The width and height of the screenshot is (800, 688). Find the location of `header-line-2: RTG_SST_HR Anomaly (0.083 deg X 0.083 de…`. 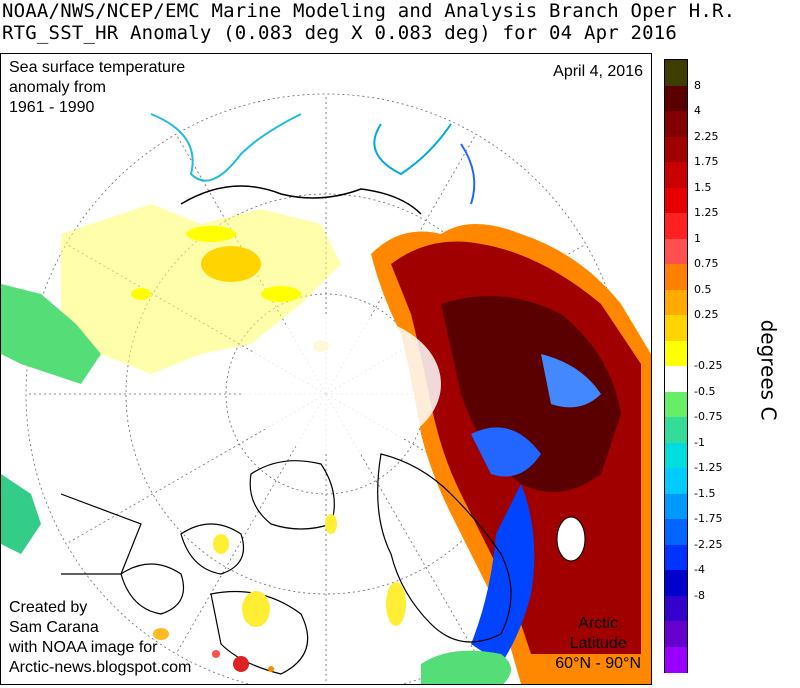

header-line-2: RTG_SST_HR Anomaly (0.083 deg X 0.083 de… is located at coordinates (340, 33).